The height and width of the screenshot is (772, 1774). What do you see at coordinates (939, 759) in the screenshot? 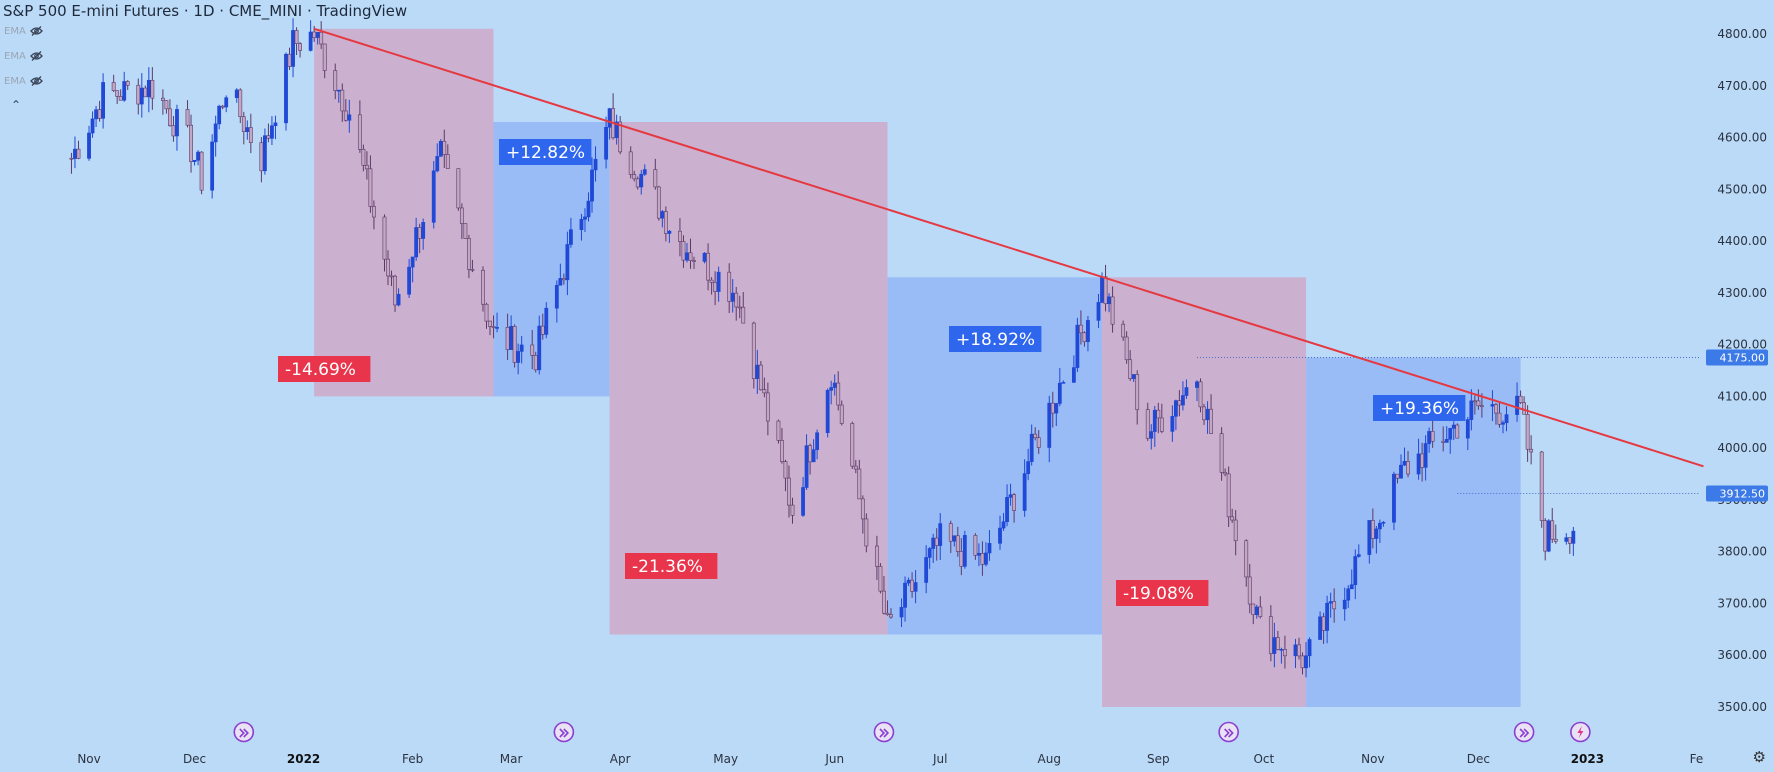
I see `x-tick-label: Jul` at bounding box center [939, 759].